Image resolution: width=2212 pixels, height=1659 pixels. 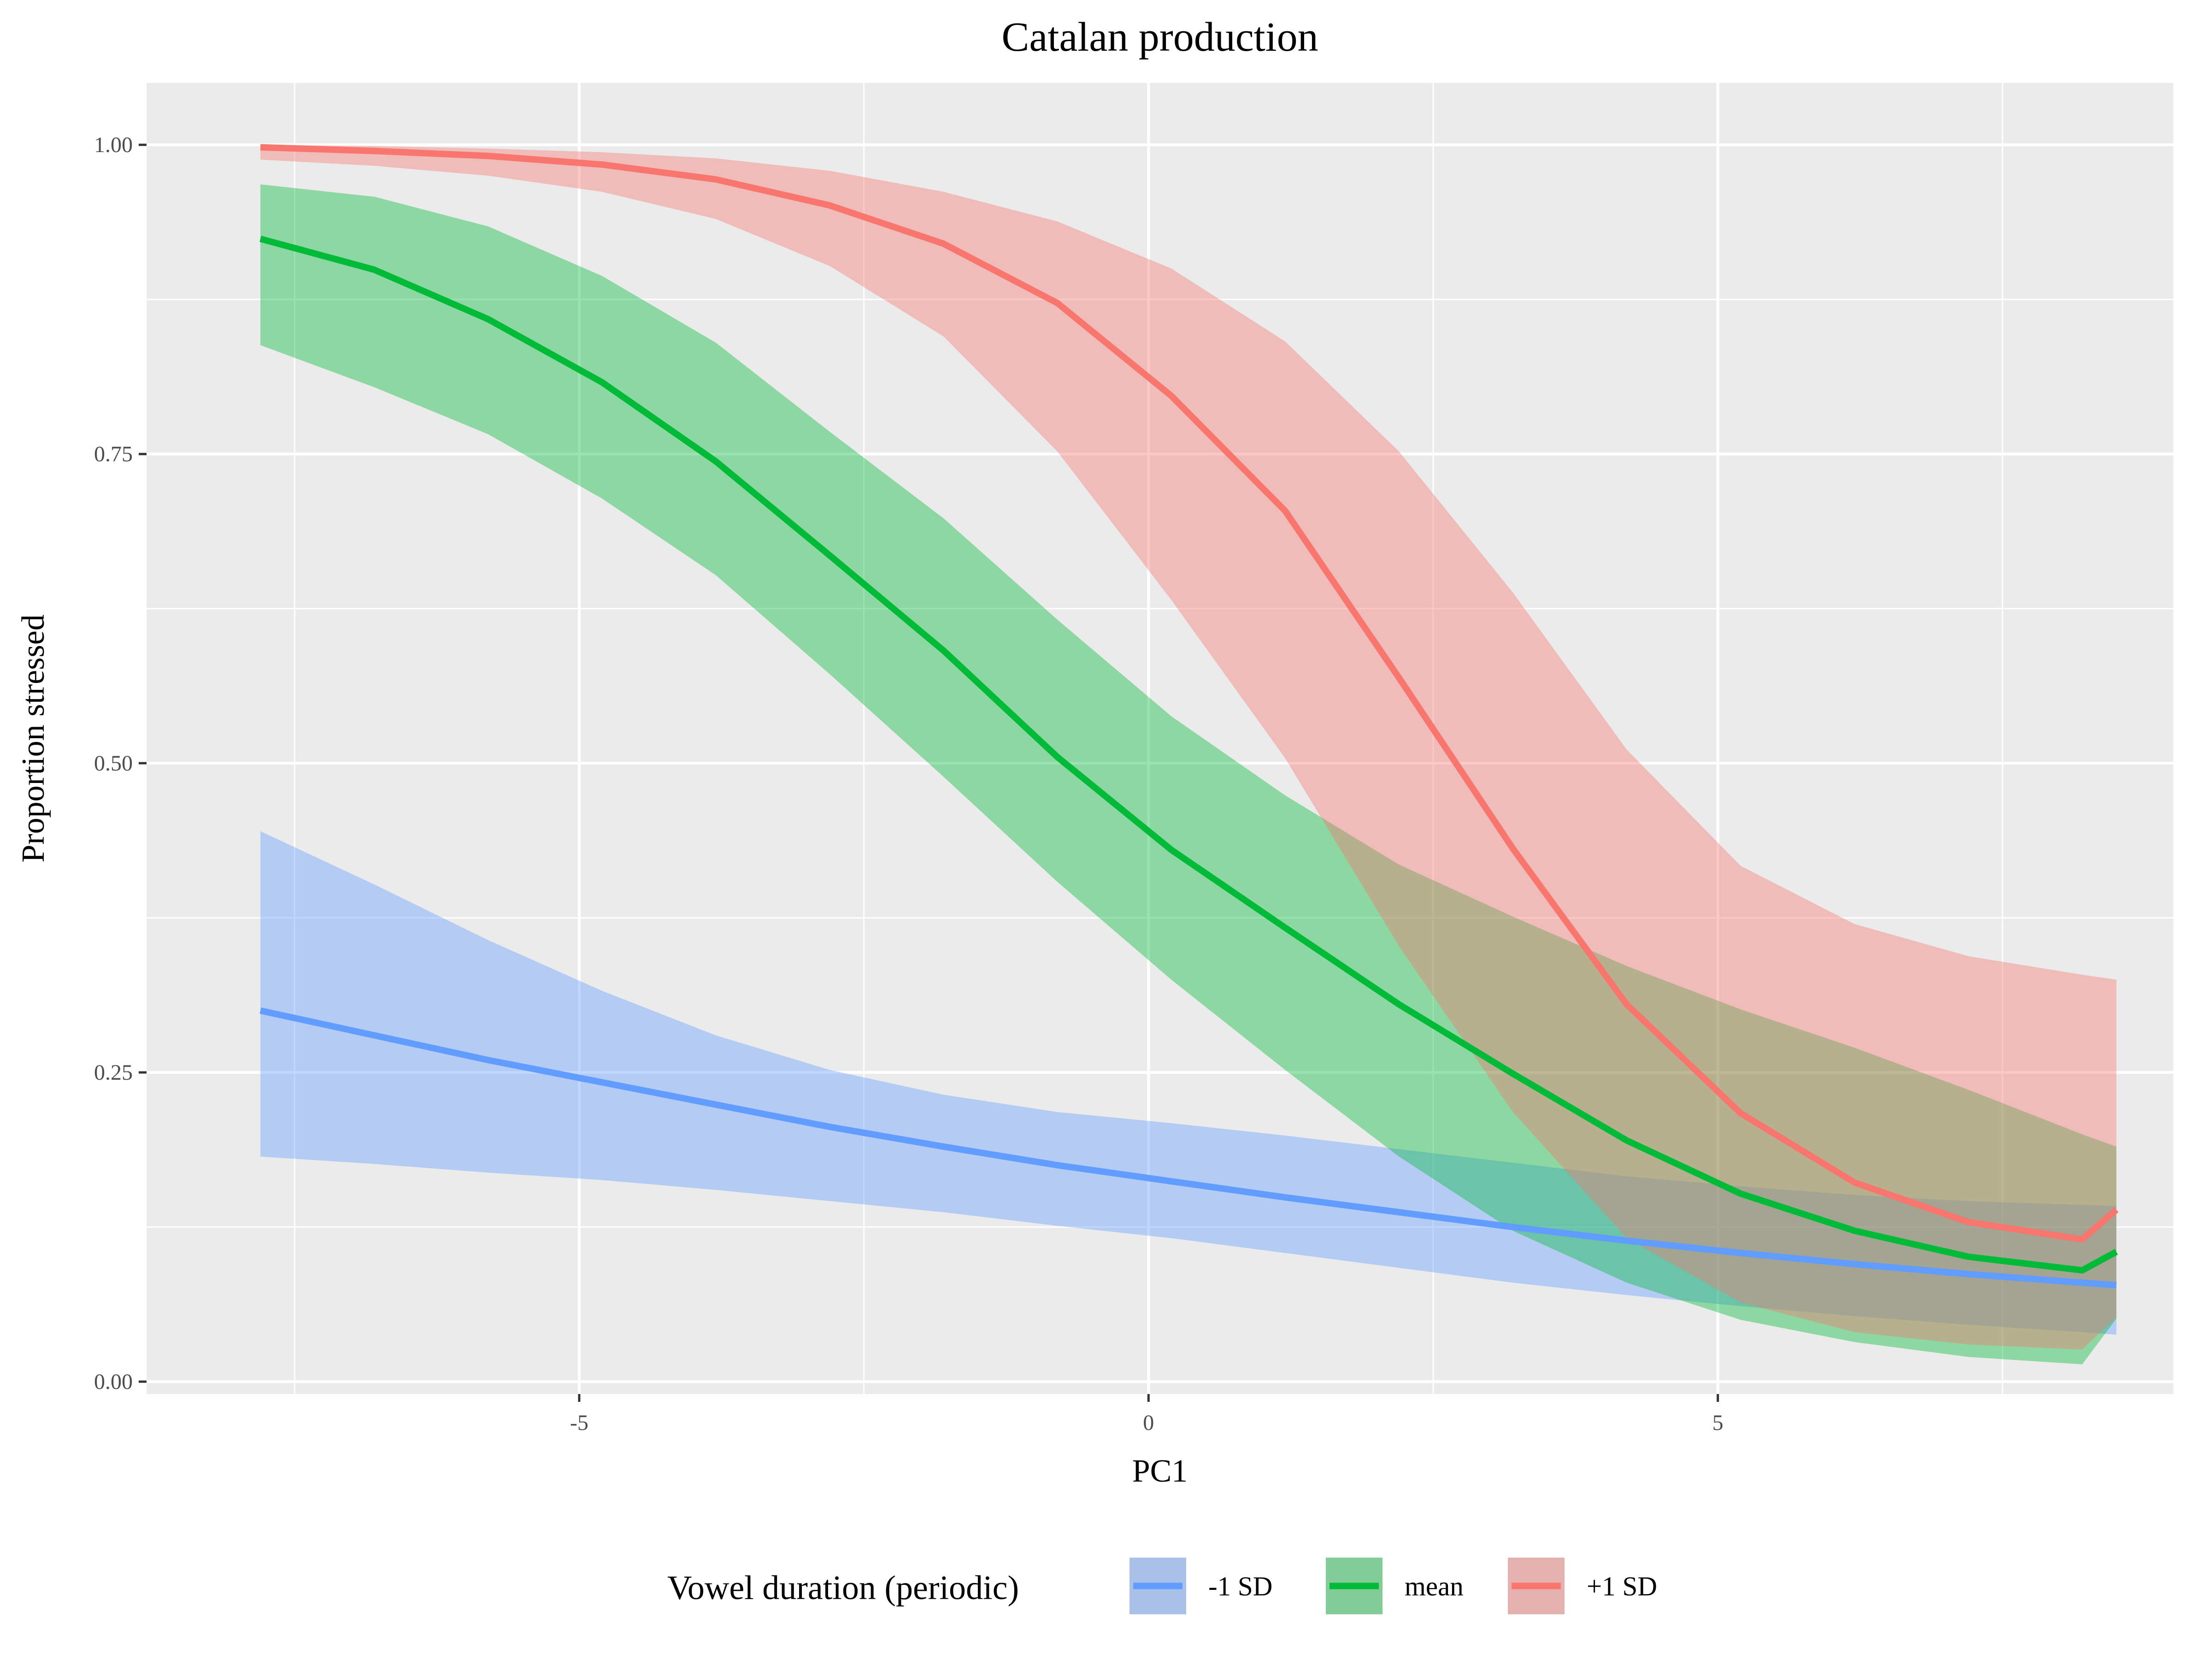 What do you see at coordinates (113, 763) in the screenshot?
I see `y-tick-label: 0.50` at bounding box center [113, 763].